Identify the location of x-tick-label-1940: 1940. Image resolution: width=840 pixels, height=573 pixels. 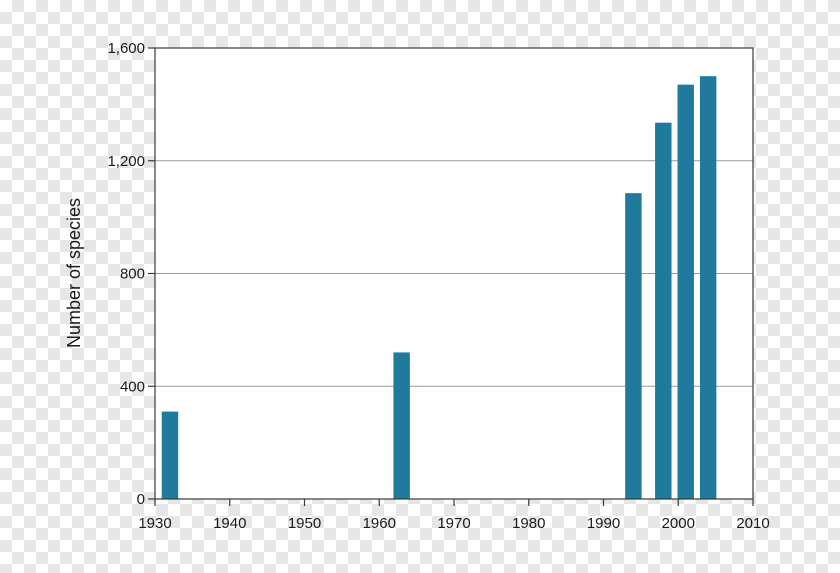
(229, 523).